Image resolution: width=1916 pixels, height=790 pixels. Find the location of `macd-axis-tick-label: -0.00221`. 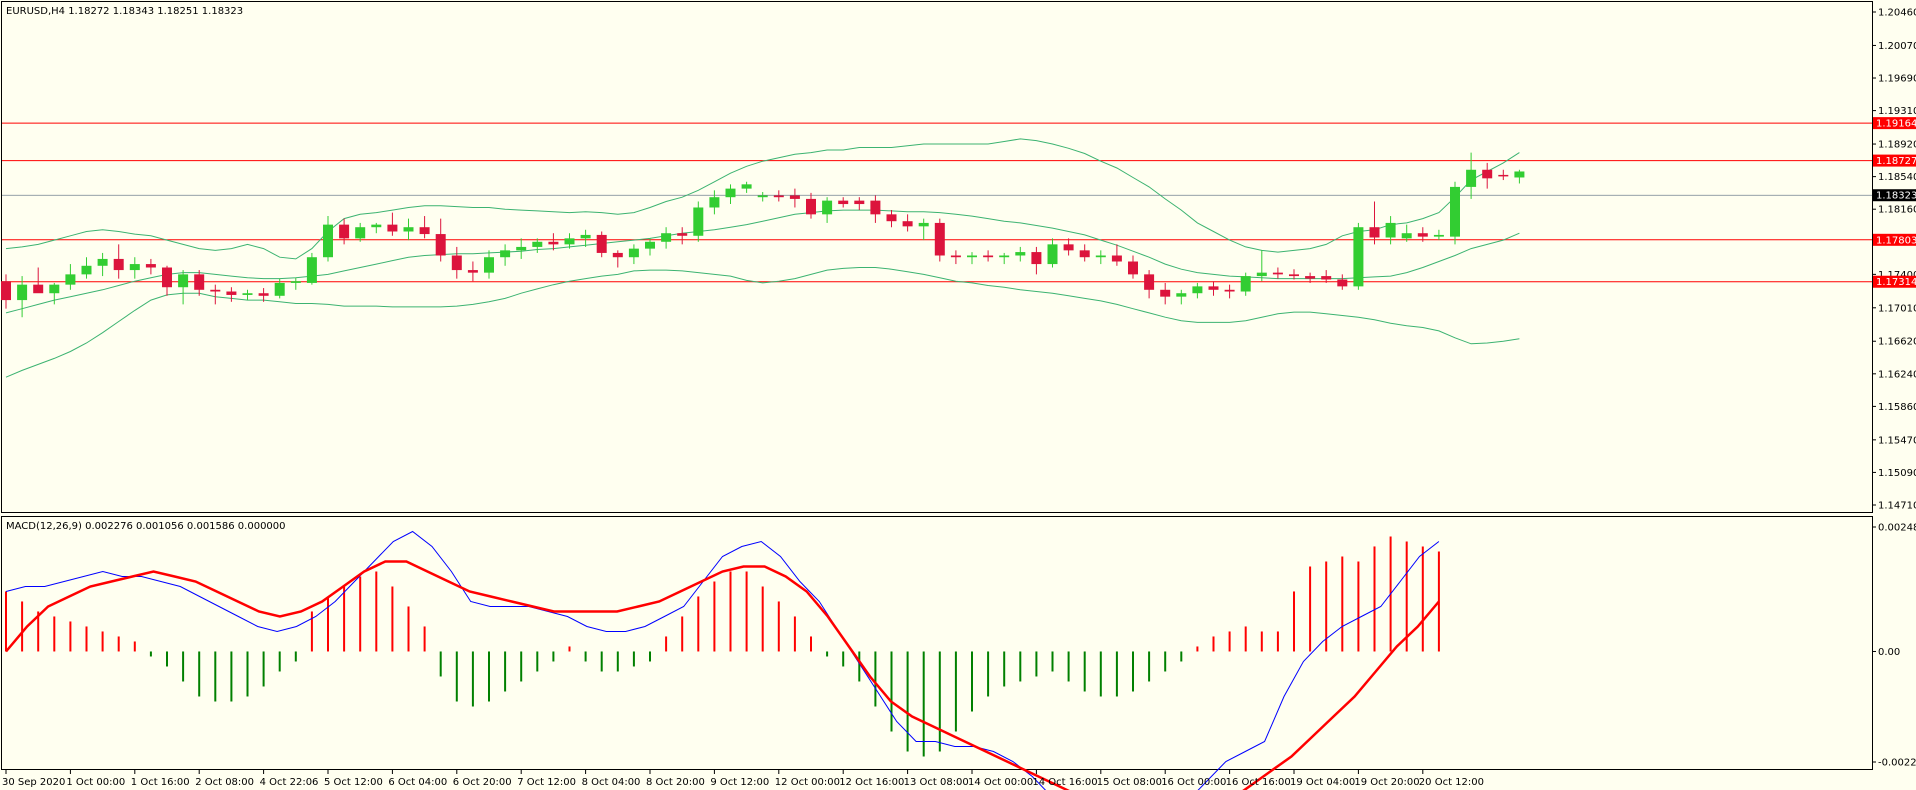

macd-axis-tick-label: -0.00221 is located at coordinates (1897, 763).